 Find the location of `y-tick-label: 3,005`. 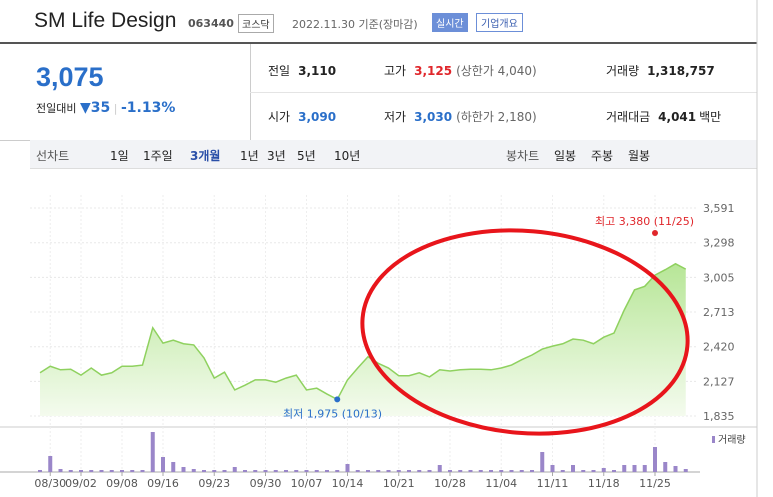

y-tick-label: 3,005 is located at coordinates (719, 277).